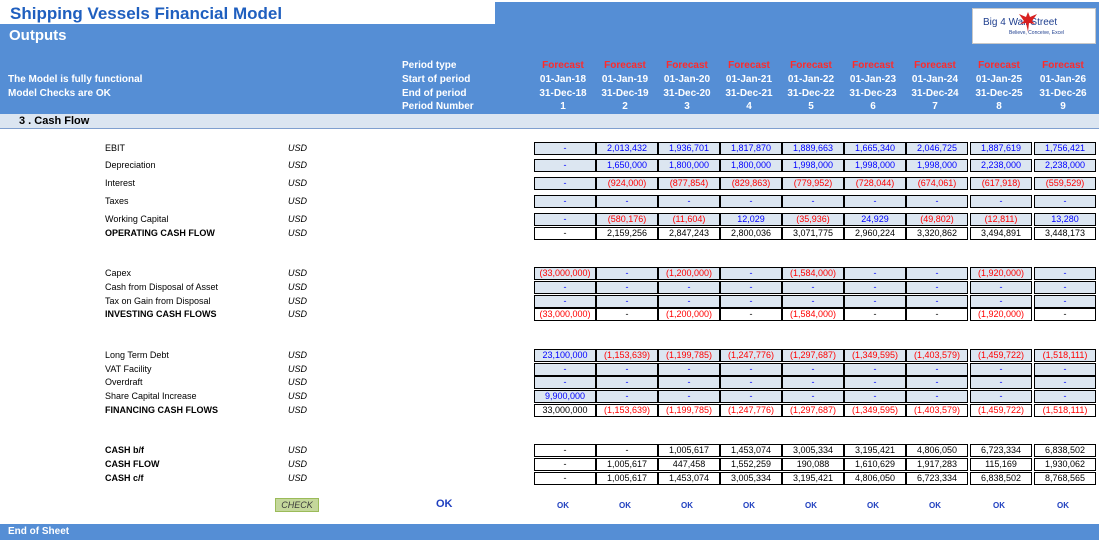 The height and width of the screenshot is (546, 1099). I want to click on table-cell: (1,584,000), so click(813, 273).